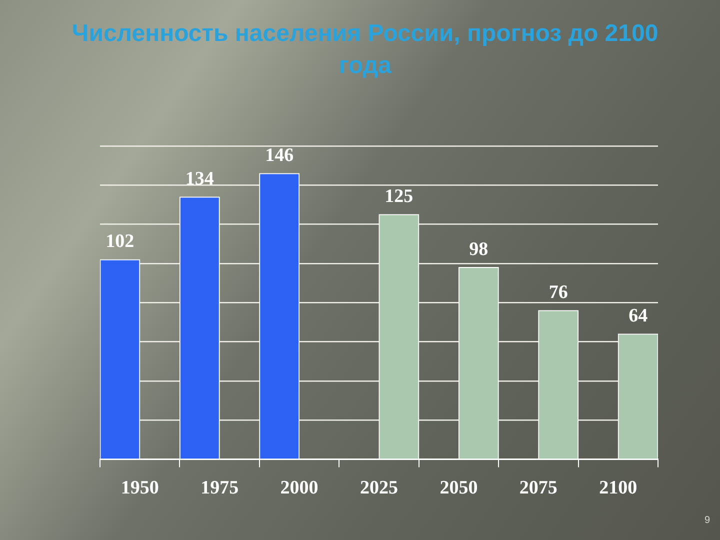 This screenshot has height=540, width=720. Describe the element at coordinates (707, 520) in the screenshot. I see `text: 9` at that location.